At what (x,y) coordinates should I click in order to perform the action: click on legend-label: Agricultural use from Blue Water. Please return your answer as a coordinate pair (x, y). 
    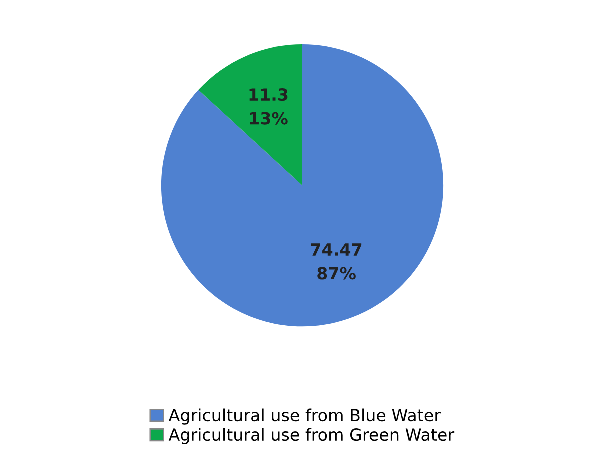
    Looking at the image, I should click on (304, 416).